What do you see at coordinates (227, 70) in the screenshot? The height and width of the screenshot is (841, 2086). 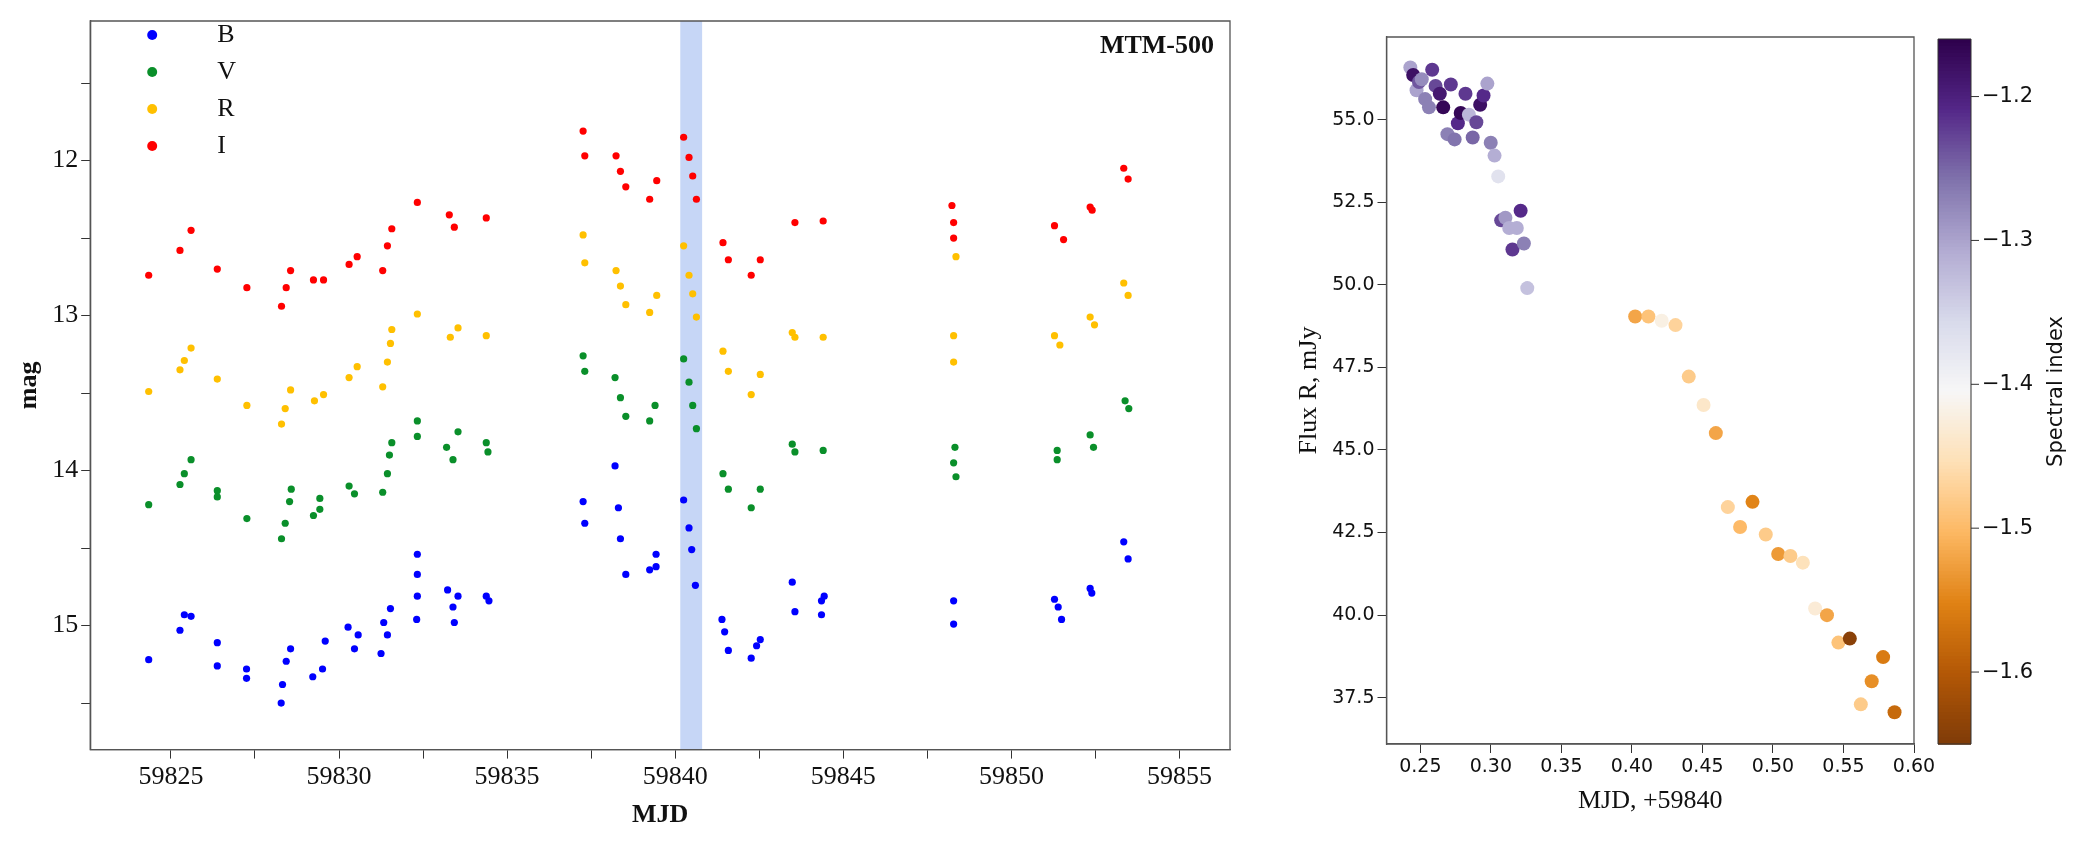 I see `legend-label: V` at bounding box center [227, 70].